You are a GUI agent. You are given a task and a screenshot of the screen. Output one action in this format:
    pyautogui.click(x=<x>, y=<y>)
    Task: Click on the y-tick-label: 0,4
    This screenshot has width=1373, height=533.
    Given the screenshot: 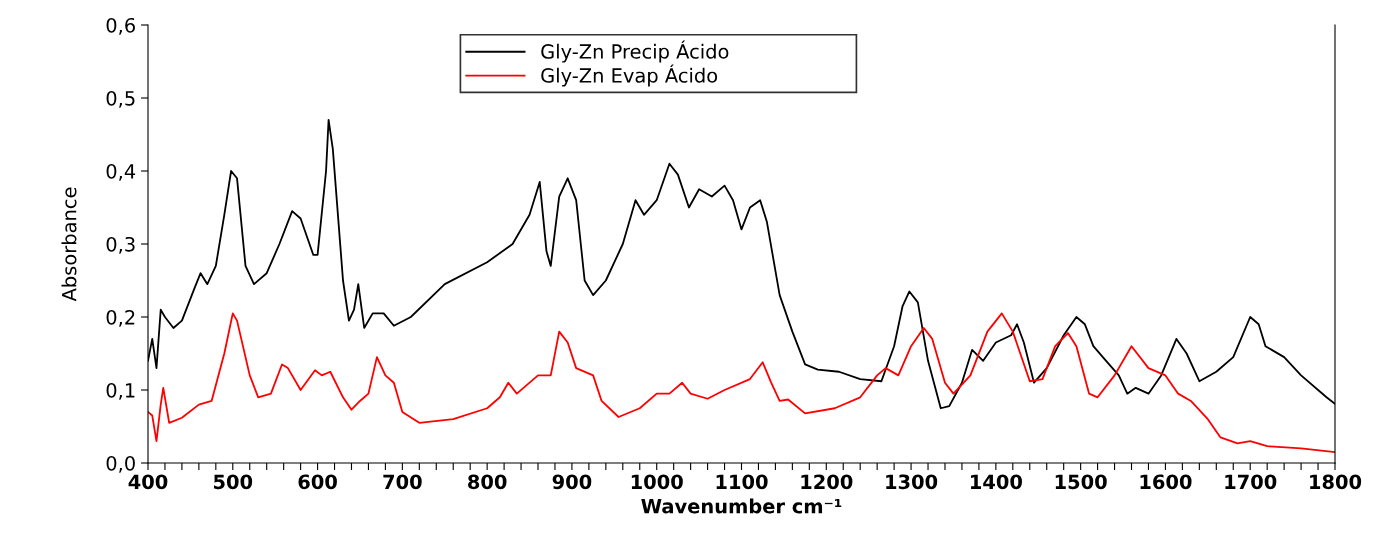 What is the action you would take?
    pyautogui.click(x=121, y=172)
    